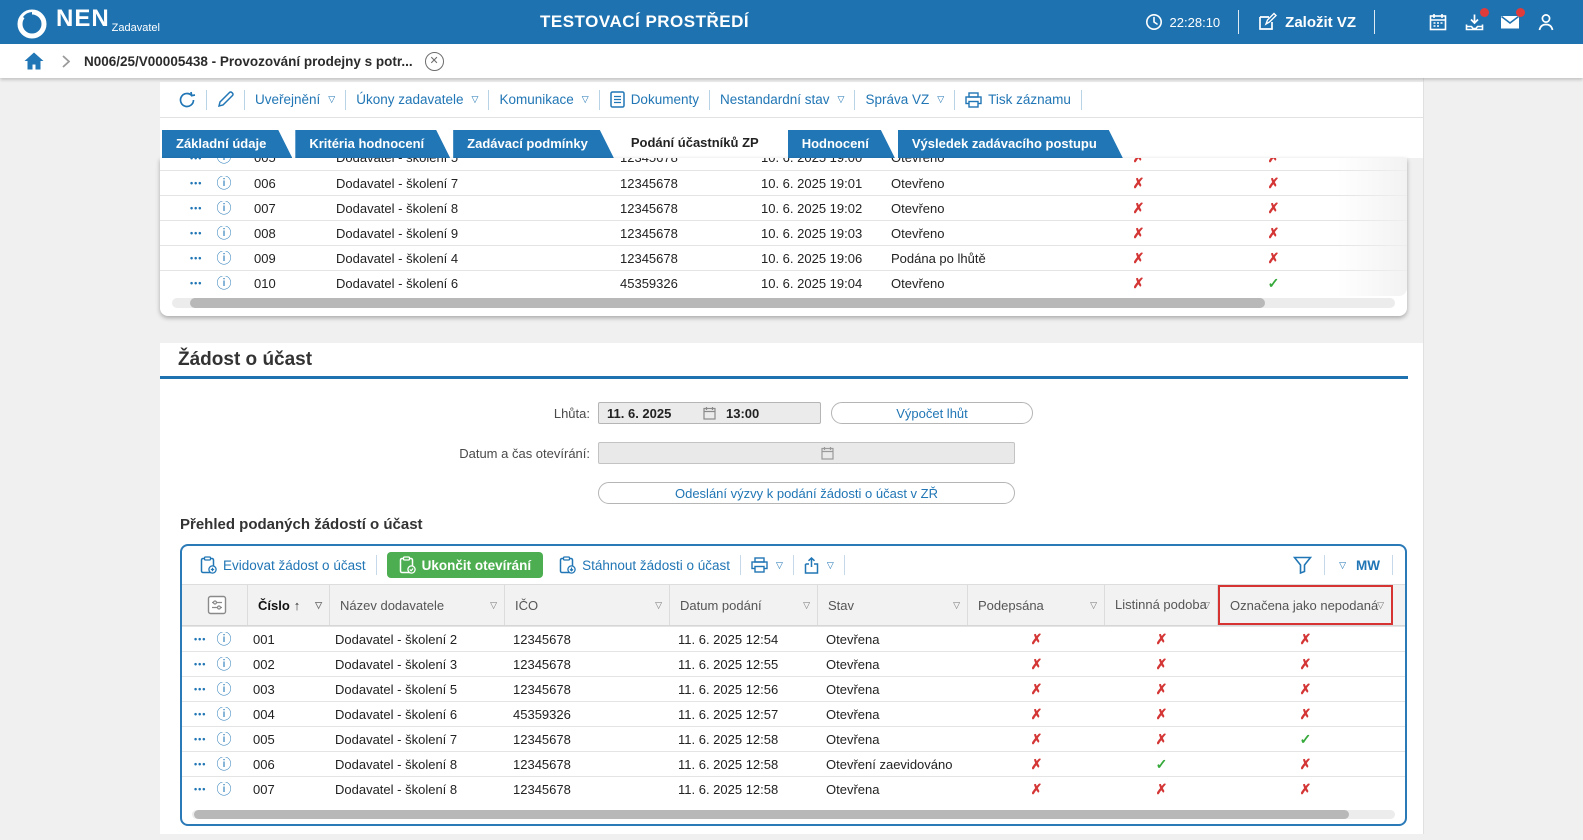 The image size is (1583, 840). Describe the element at coordinates (283, 565) in the screenshot. I see `register-request-button: Evidovat žádost o účast` at that location.